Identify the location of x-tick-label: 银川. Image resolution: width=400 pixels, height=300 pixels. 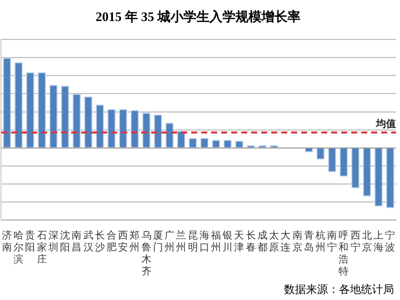
(227, 242).